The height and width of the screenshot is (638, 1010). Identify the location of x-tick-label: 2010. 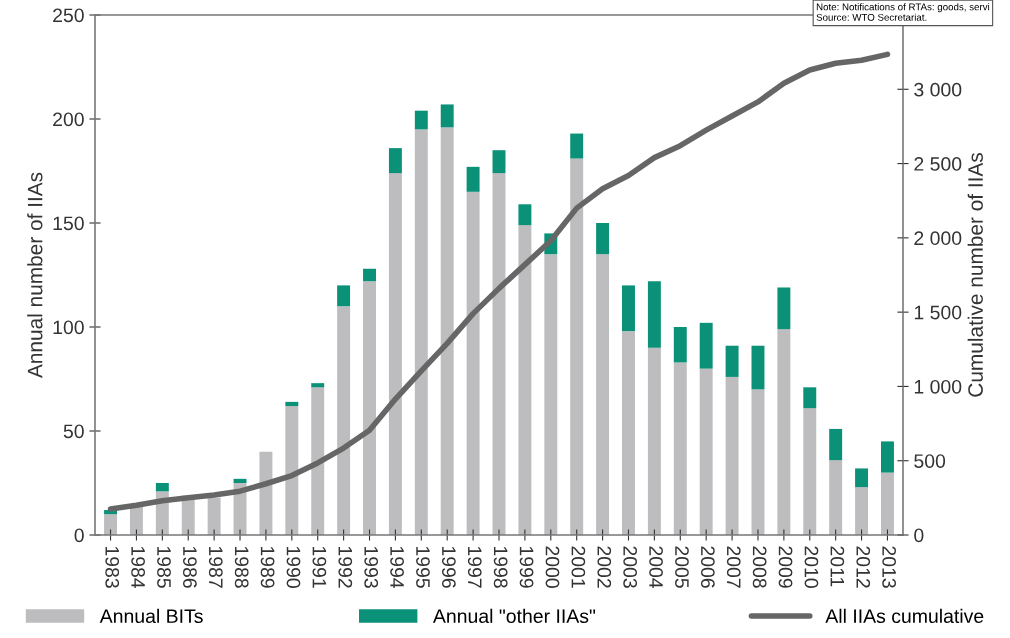
(811, 567).